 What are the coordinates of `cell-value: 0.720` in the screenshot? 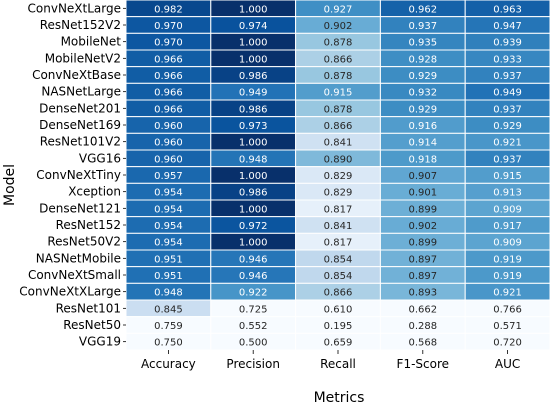 It's located at (507, 343).